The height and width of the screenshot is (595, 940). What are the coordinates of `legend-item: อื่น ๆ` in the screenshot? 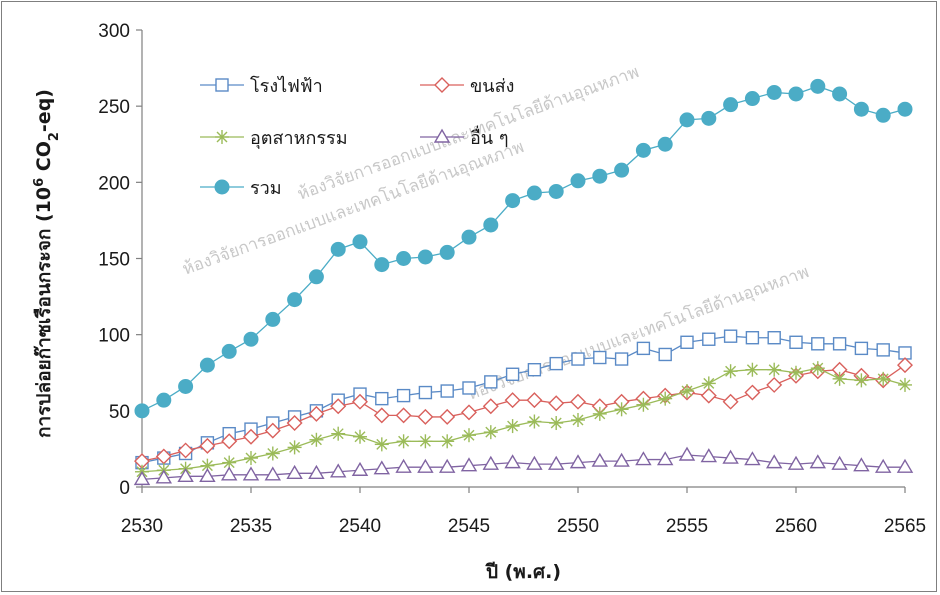 It's located at (464, 137).